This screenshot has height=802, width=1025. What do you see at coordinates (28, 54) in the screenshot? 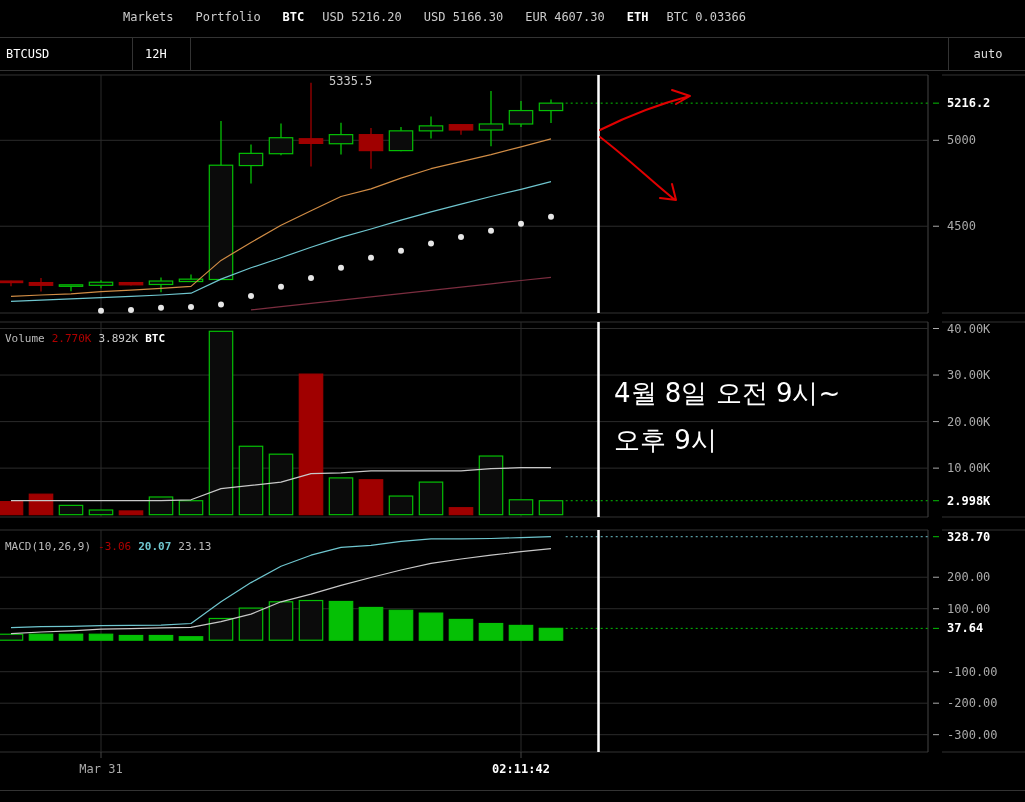
I see `text: BTCUSD` at bounding box center [28, 54].